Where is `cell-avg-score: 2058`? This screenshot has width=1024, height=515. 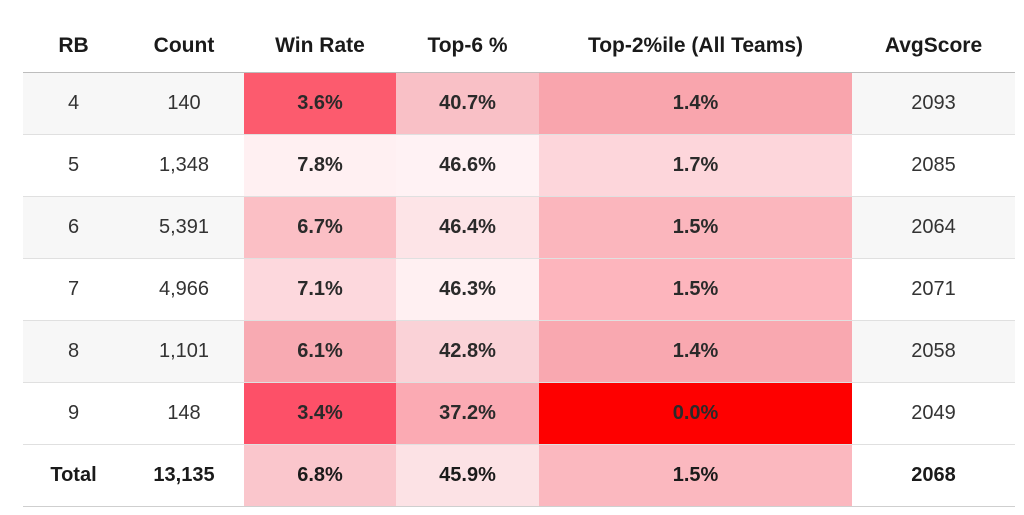
cell-avg-score: 2058 is located at coordinates (933, 351).